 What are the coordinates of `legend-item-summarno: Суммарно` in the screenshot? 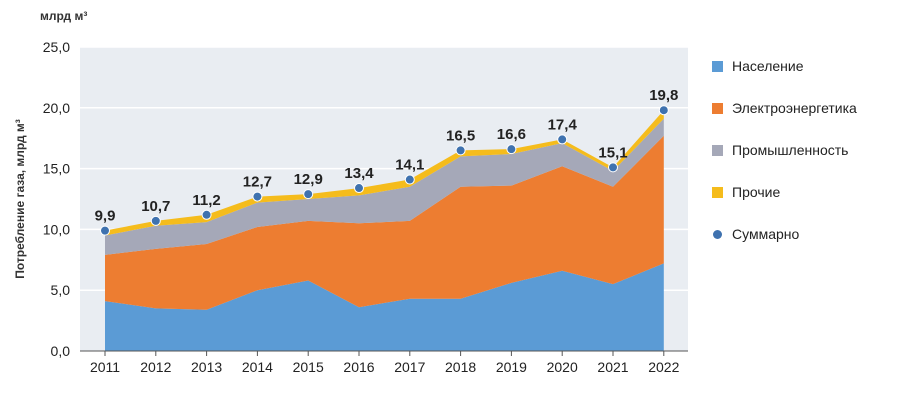 It's located at (784, 234).